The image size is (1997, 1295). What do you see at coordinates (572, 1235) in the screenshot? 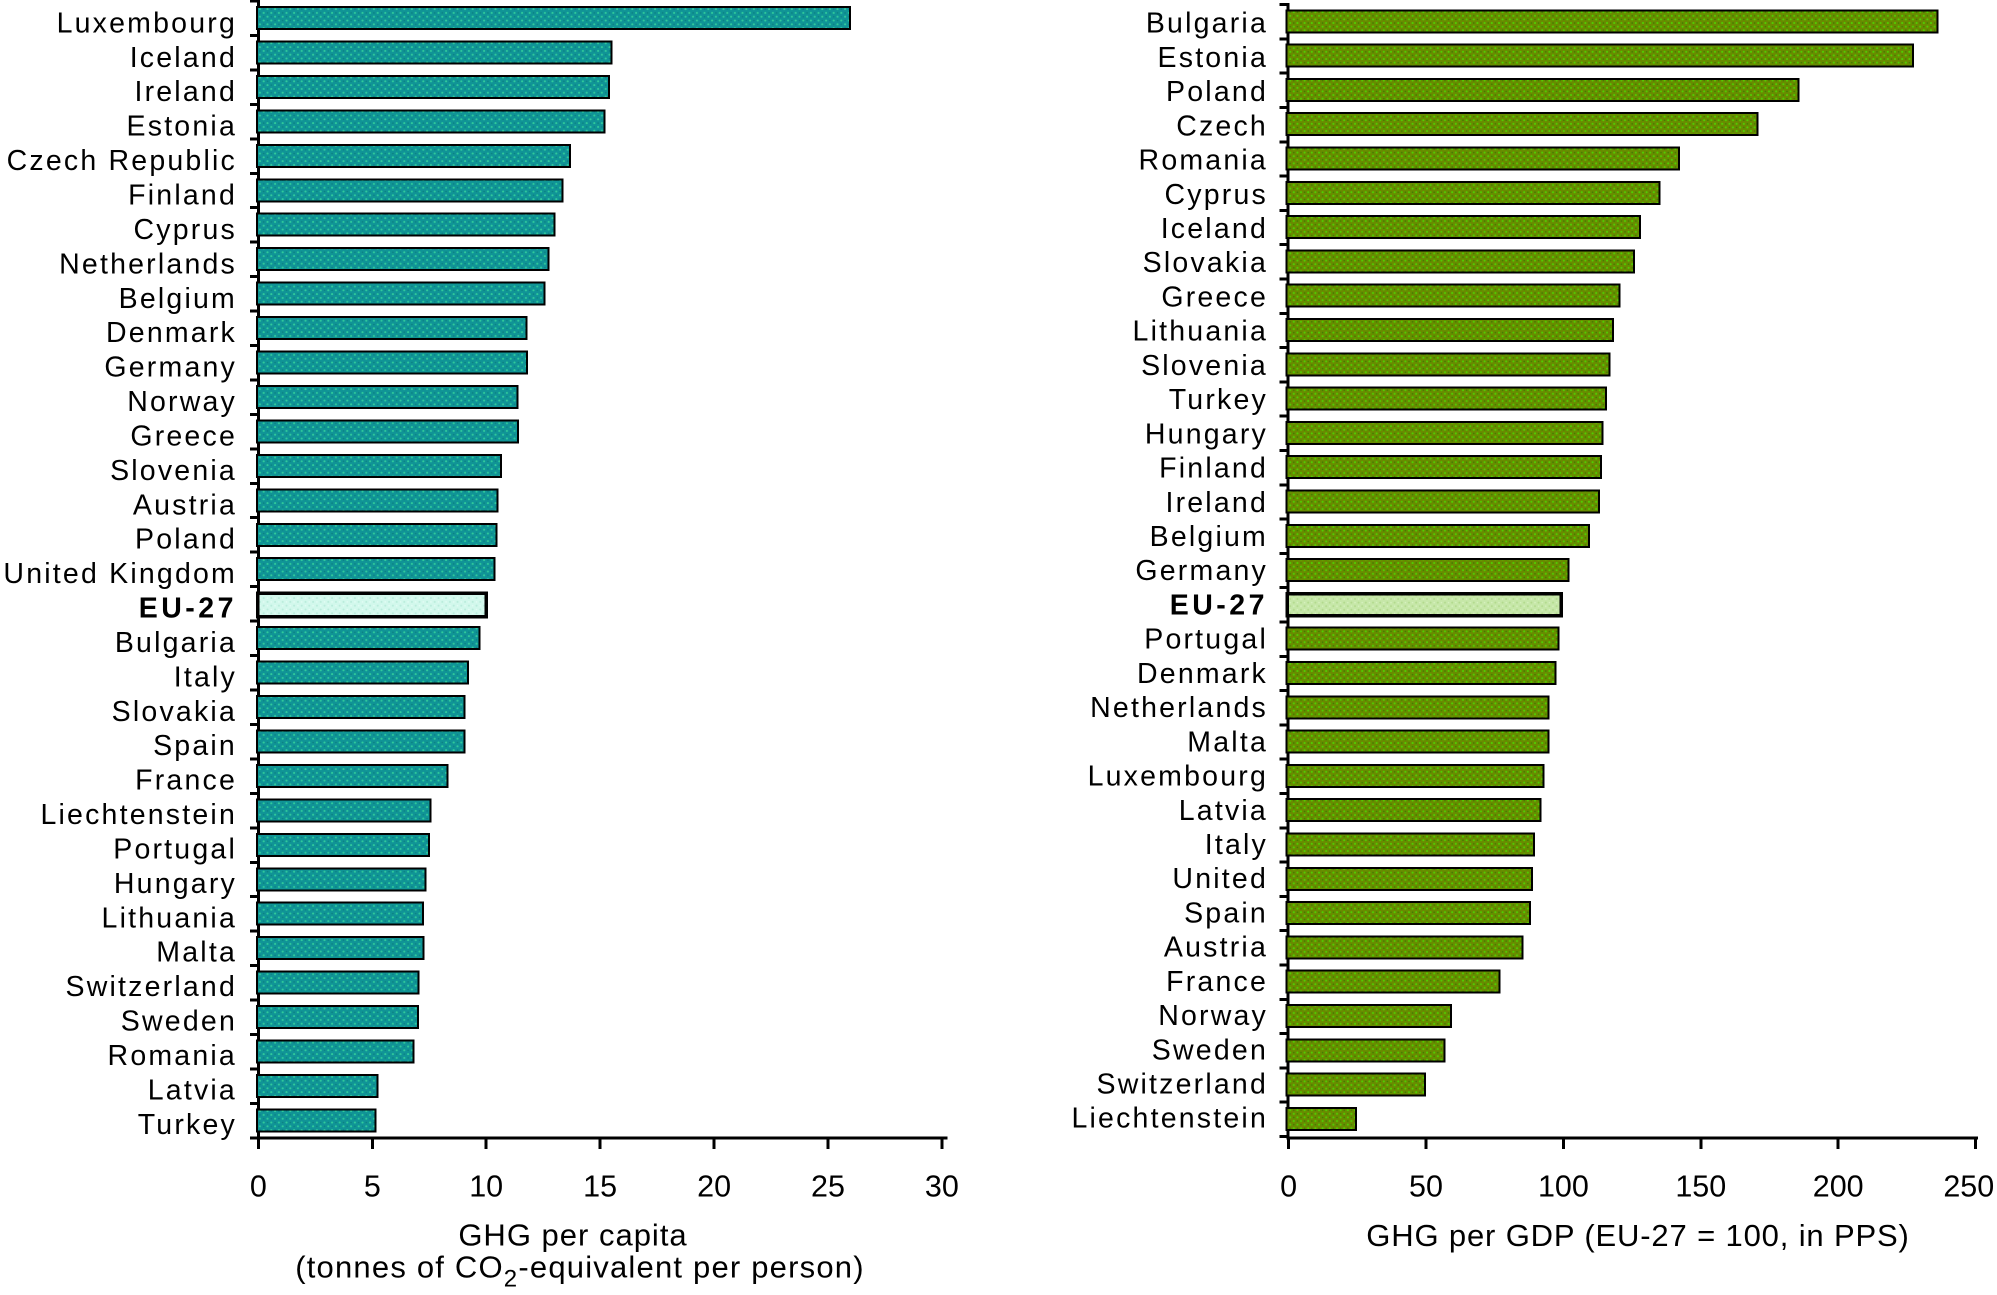
I see `svg-text: GHG per capita` at bounding box center [572, 1235].